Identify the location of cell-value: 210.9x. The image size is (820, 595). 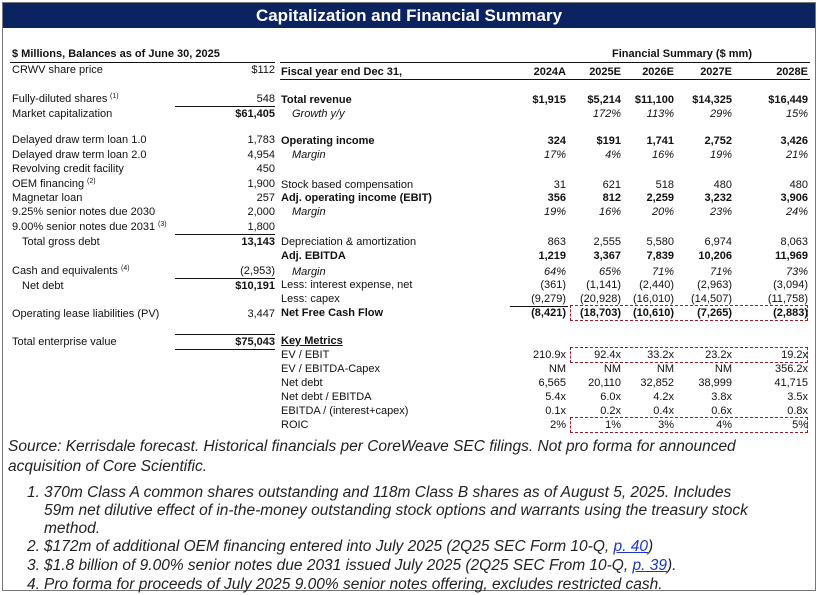
(549, 355).